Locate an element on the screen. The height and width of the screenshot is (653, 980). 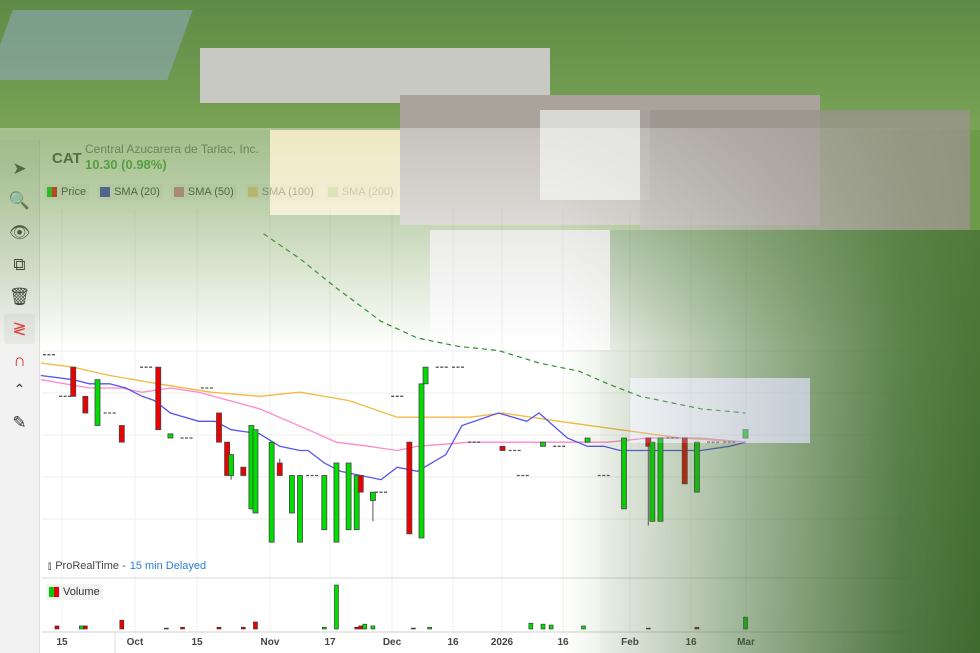
legend-label: SMA (50) is located at coordinates (210, 192).